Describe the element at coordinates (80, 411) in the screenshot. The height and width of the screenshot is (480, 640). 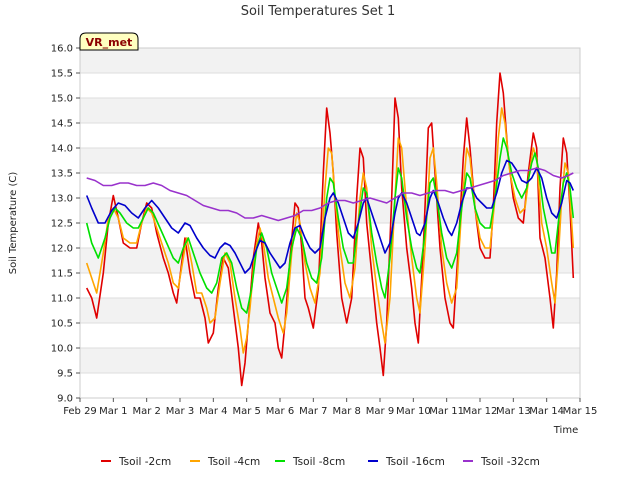
I see `x-tick-label: Feb 29` at that location.